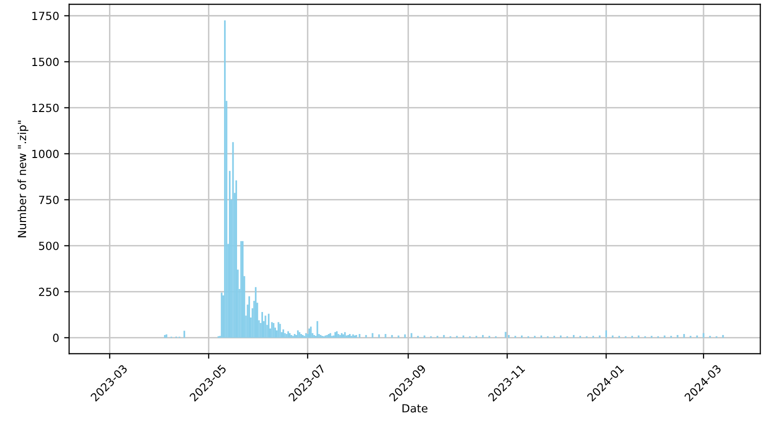 This screenshot has width=768, height=434. Describe the element at coordinates (49, 292) in the screenshot. I see `y-tick-label: 250` at that location.